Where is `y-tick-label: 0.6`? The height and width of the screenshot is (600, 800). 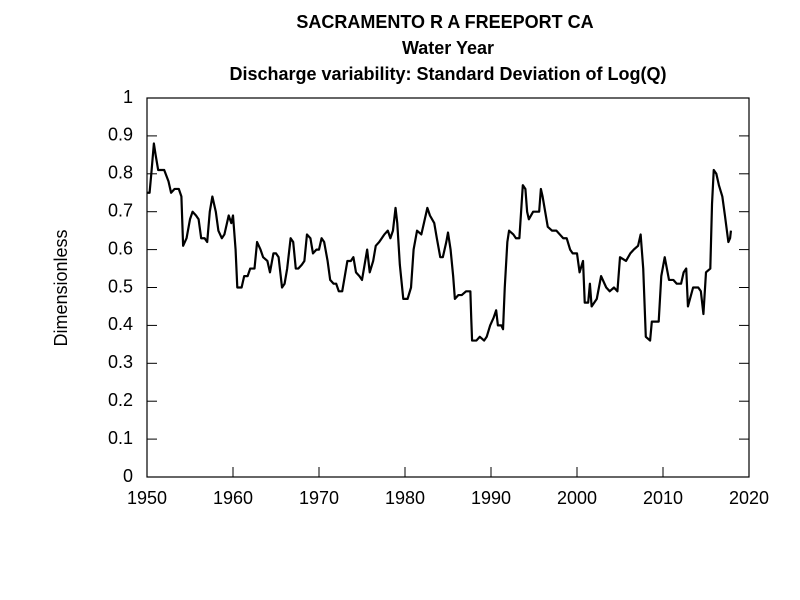 y-tick-label: 0.6 is located at coordinates (120, 248).